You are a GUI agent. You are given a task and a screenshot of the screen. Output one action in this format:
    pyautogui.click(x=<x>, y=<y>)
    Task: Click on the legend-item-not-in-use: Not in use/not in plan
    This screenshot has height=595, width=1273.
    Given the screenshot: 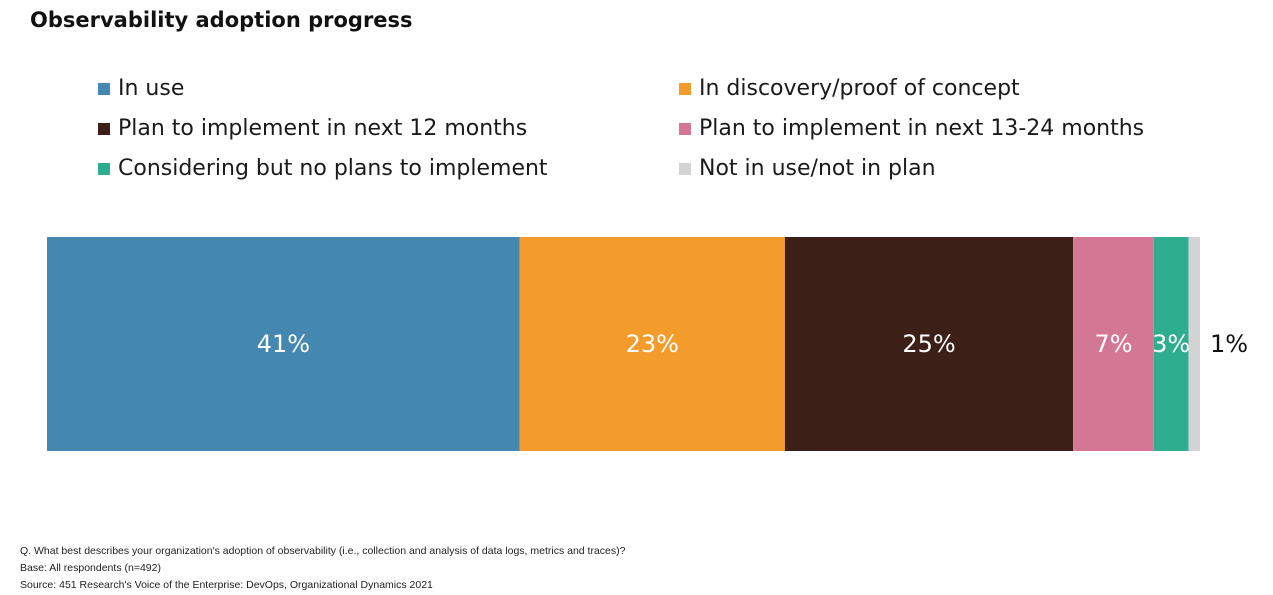 What is the action you would take?
    pyautogui.click(x=807, y=168)
    